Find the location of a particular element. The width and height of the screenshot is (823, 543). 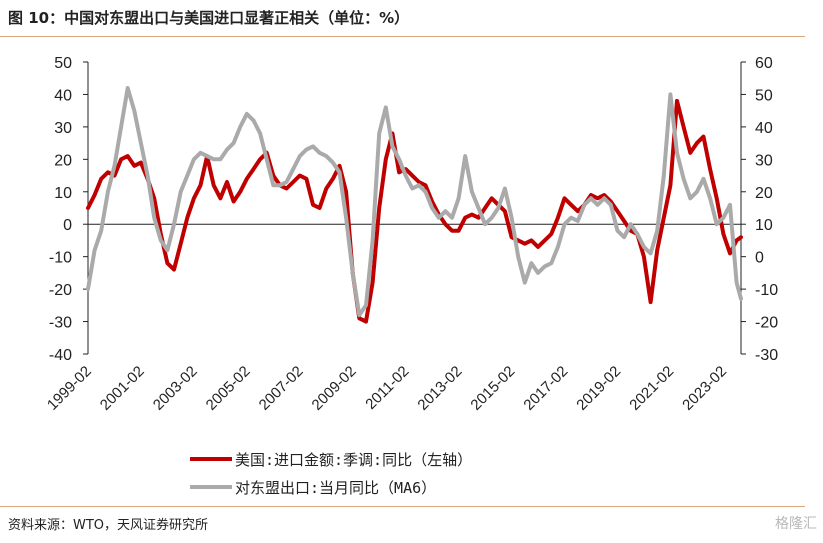

y-right-tick-label: 10 is located at coordinates (764, 225).